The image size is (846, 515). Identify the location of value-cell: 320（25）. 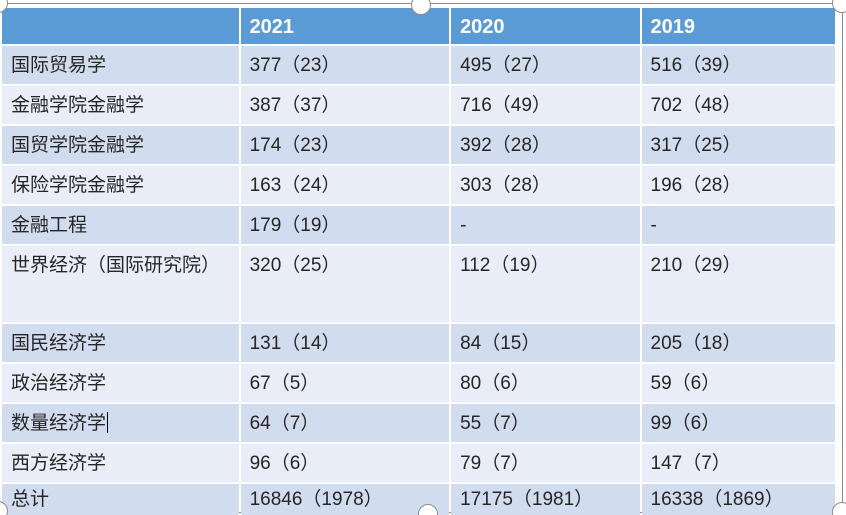
(345, 284).